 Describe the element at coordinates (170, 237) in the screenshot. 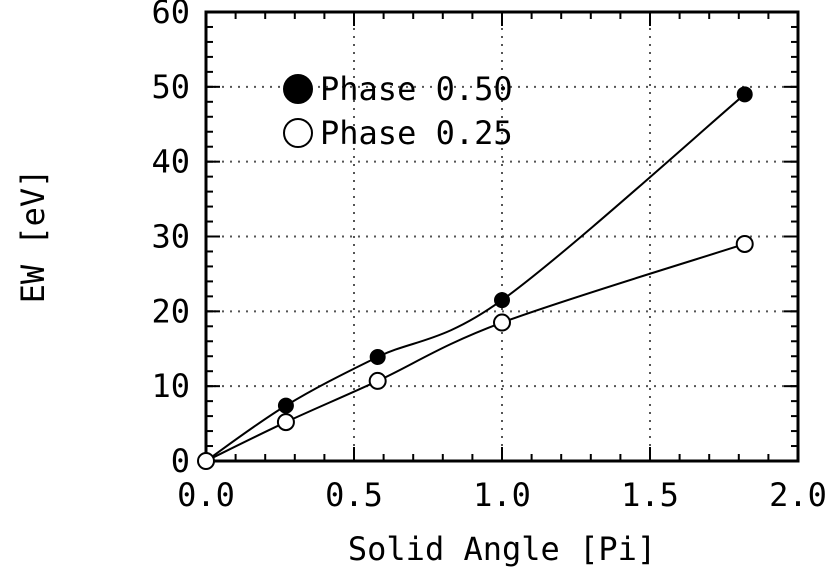

I see `y-tick-label: 30` at that location.